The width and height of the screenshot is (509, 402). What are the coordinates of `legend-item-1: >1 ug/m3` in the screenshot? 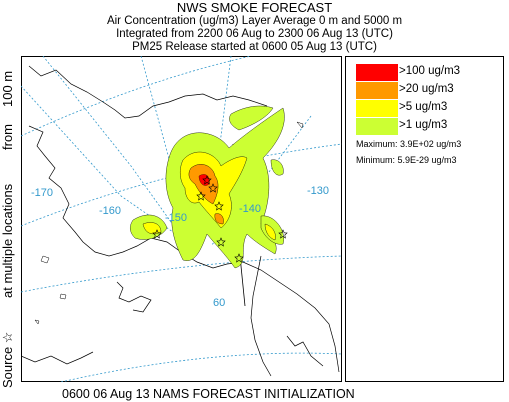 It's located at (428, 126).